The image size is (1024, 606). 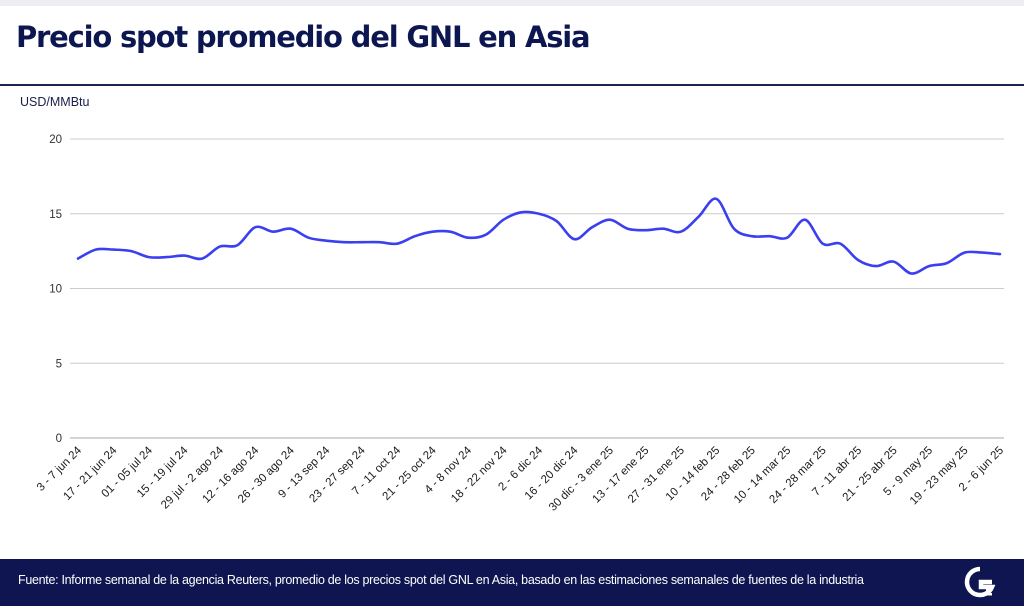 I want to click on y-axis-label: USD/MMBtu, so click(x=55, y=102).